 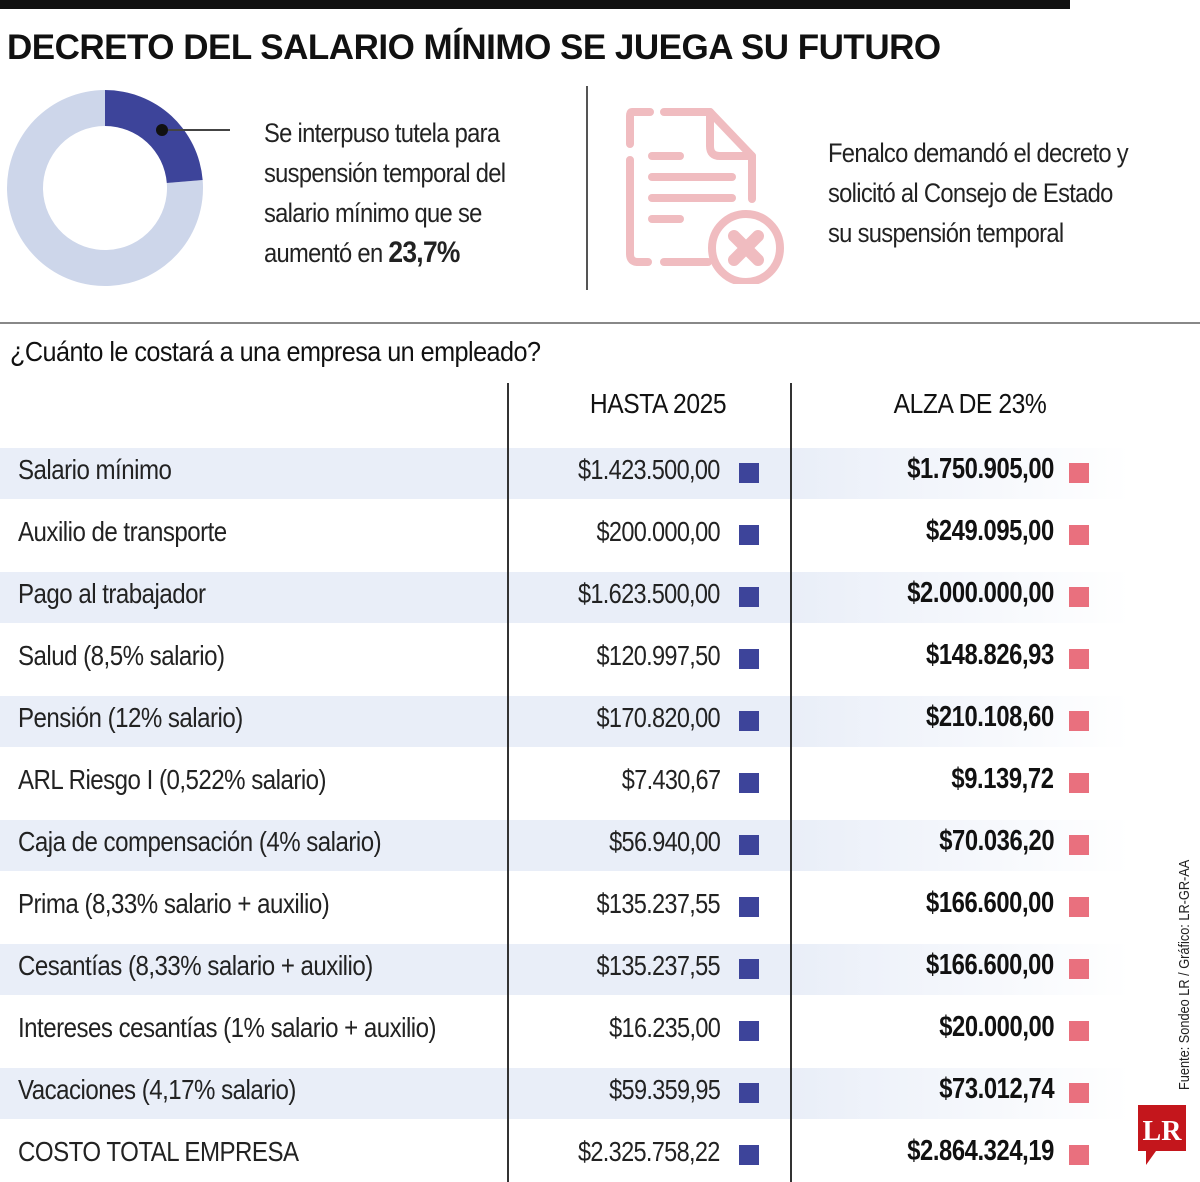 I want to click on value-hasta-2025: $56.940,00, so click(x=665, y=841).